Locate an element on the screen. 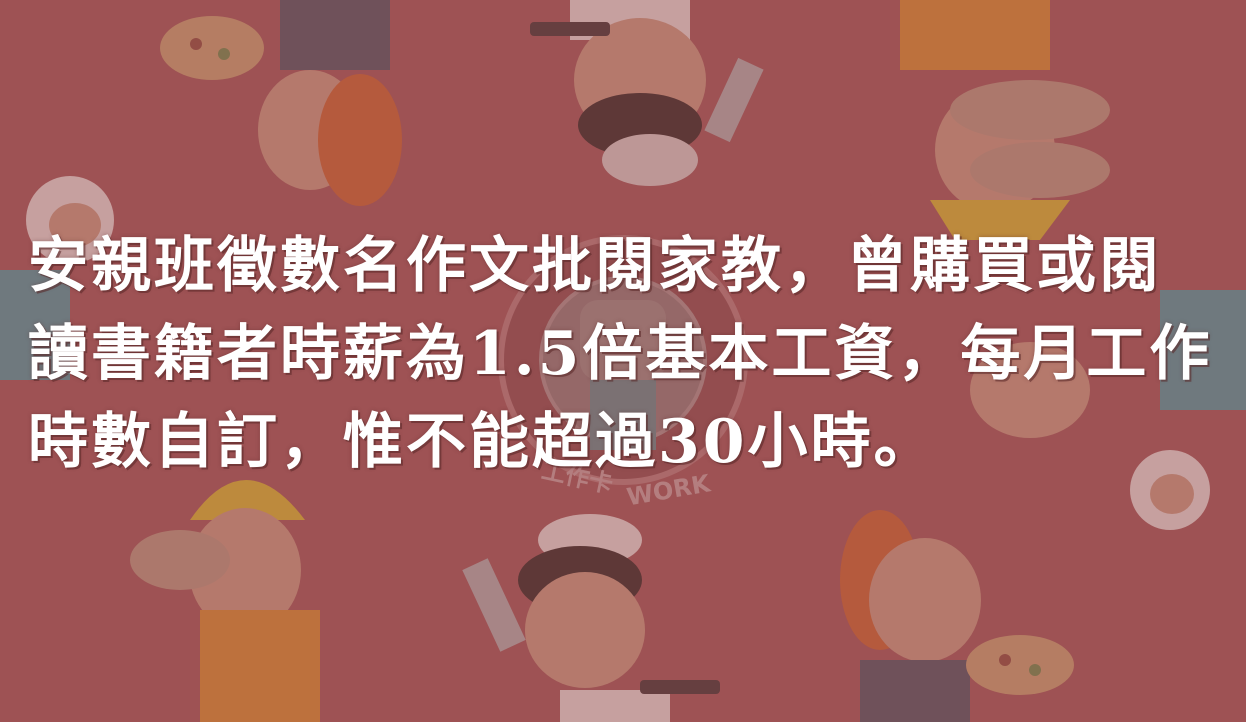 The width and height of the screenshot is (1246, 722). fist-left-icon is located at coordinates (57, 278).